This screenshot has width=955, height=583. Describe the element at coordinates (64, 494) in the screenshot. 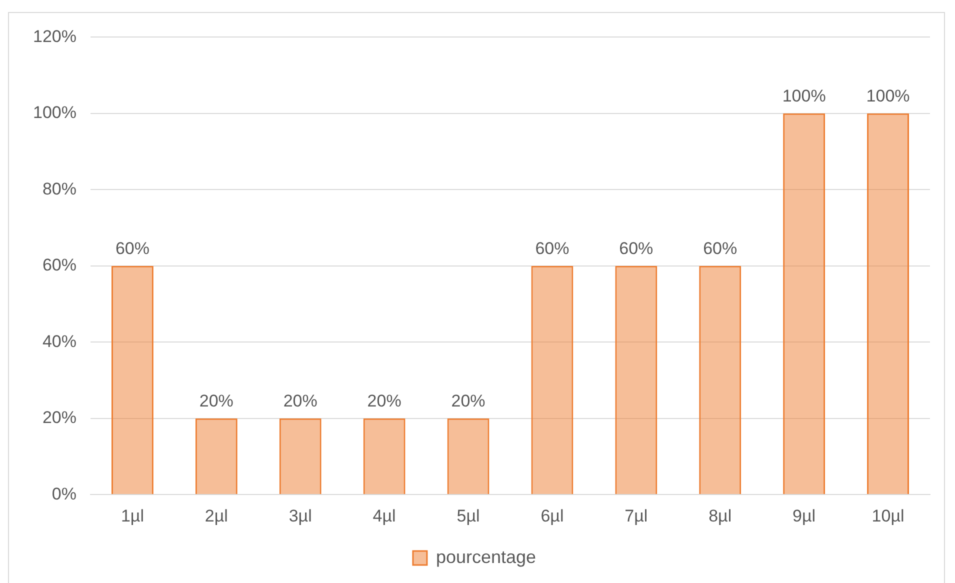

I see `y-tick-label: 0%` at that location.